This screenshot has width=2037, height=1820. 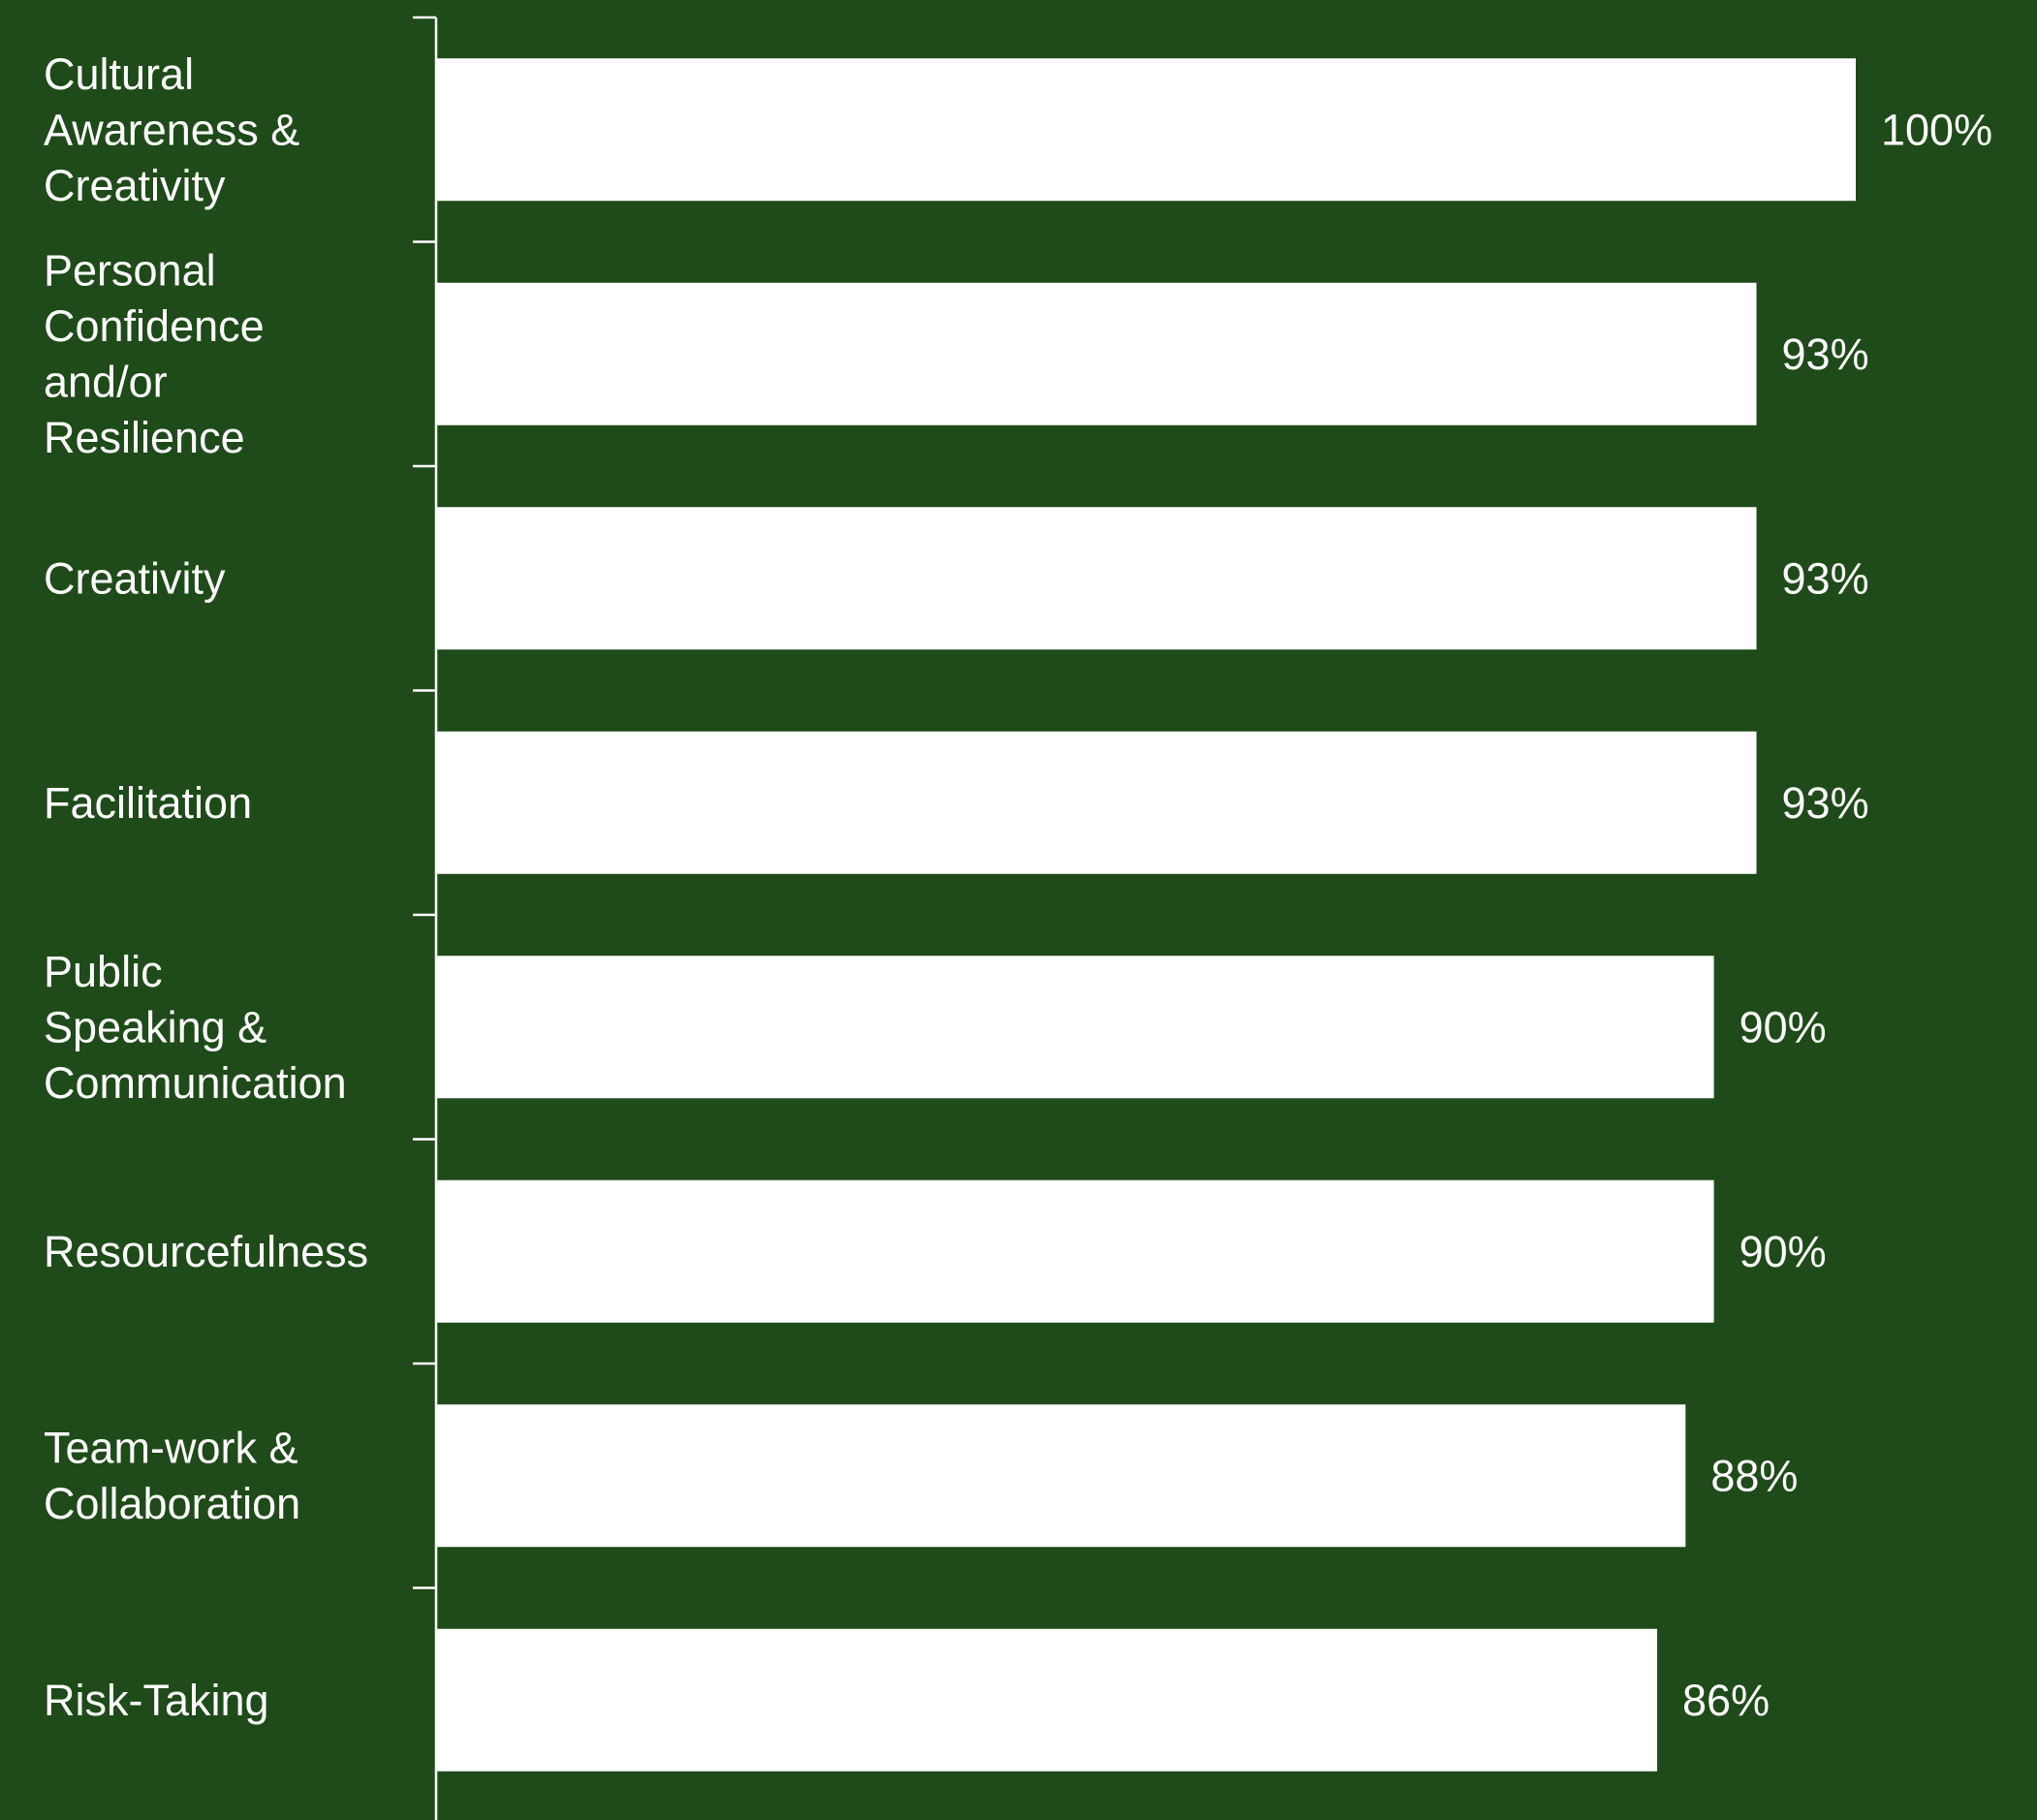 I want to click on category-label: Team-work & Collaboration, so click(x=172, y=1476).